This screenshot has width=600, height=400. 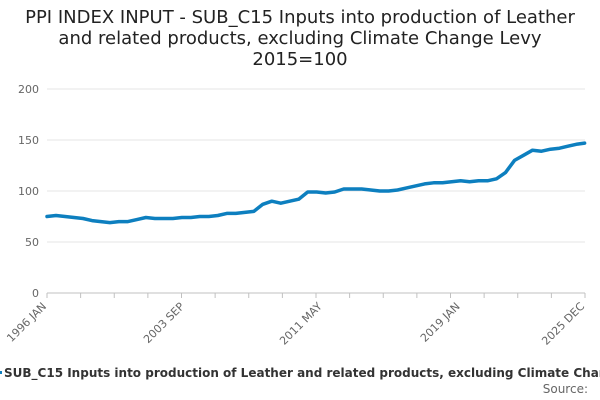 What do you see at coordinates (301, 324) in the screenshot?
I see `x-tick-label: 2011 MAY` at bounding box center [301, 324].